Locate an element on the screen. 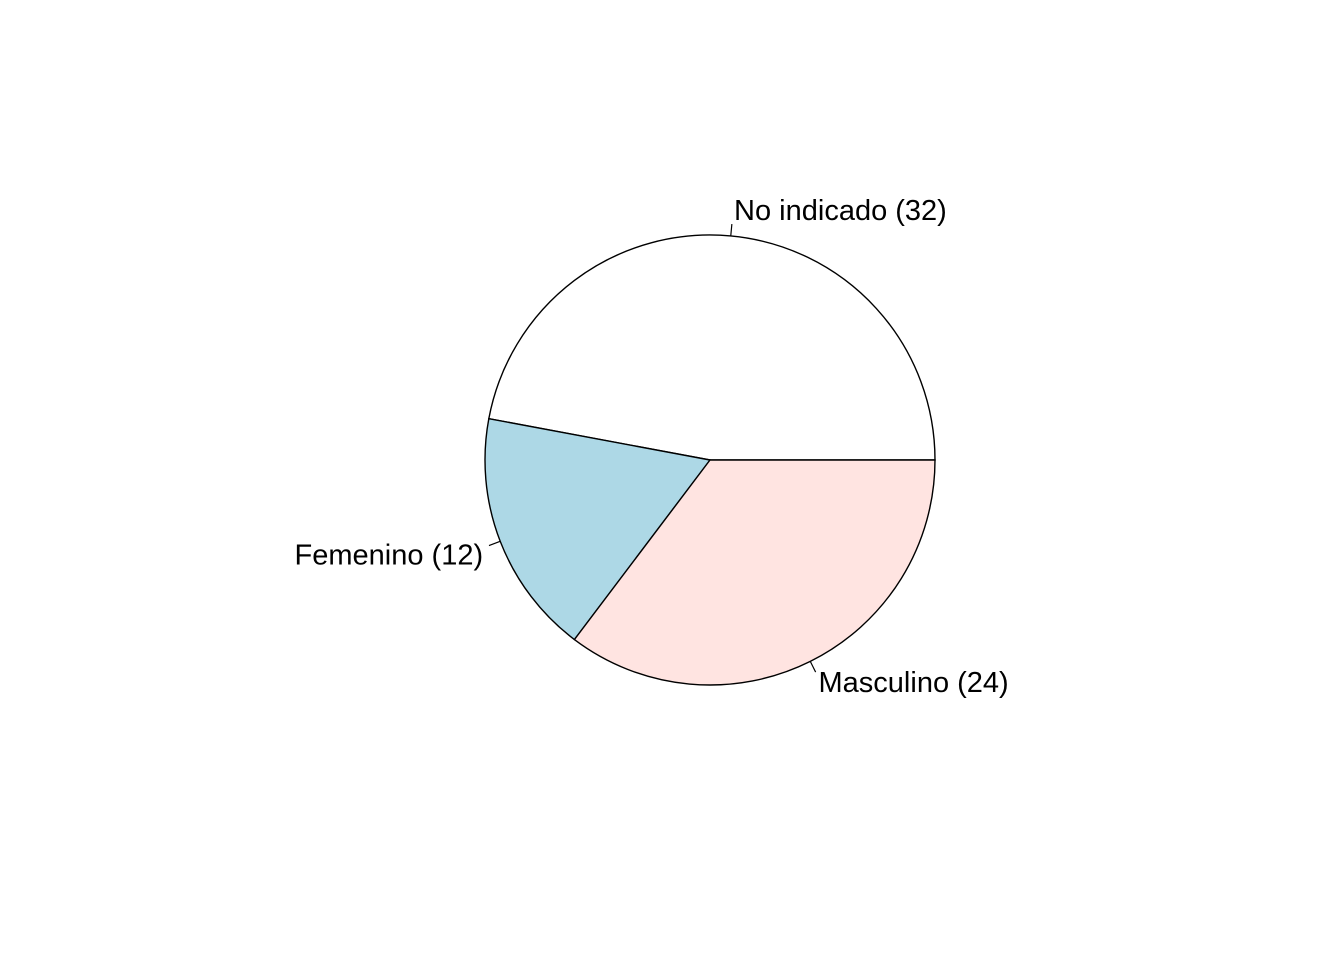  label-tick-no-indicado is located at coordinates (731, 230).